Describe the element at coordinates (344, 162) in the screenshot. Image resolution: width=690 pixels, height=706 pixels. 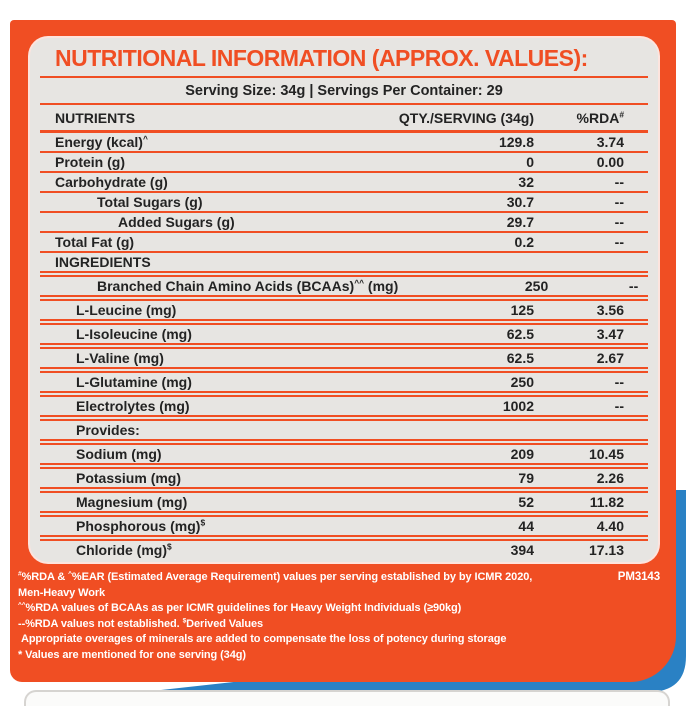
I see `table-row: Protein (g) 0 0.00` at that location.